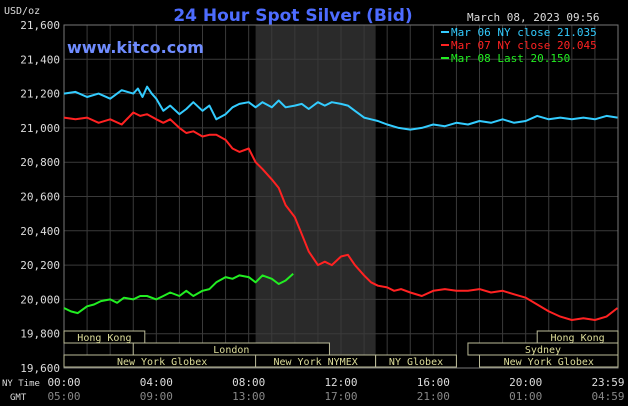 The width and height of the screenshot is (628, 406). I want to click on session-label: London, so click(231, 350).